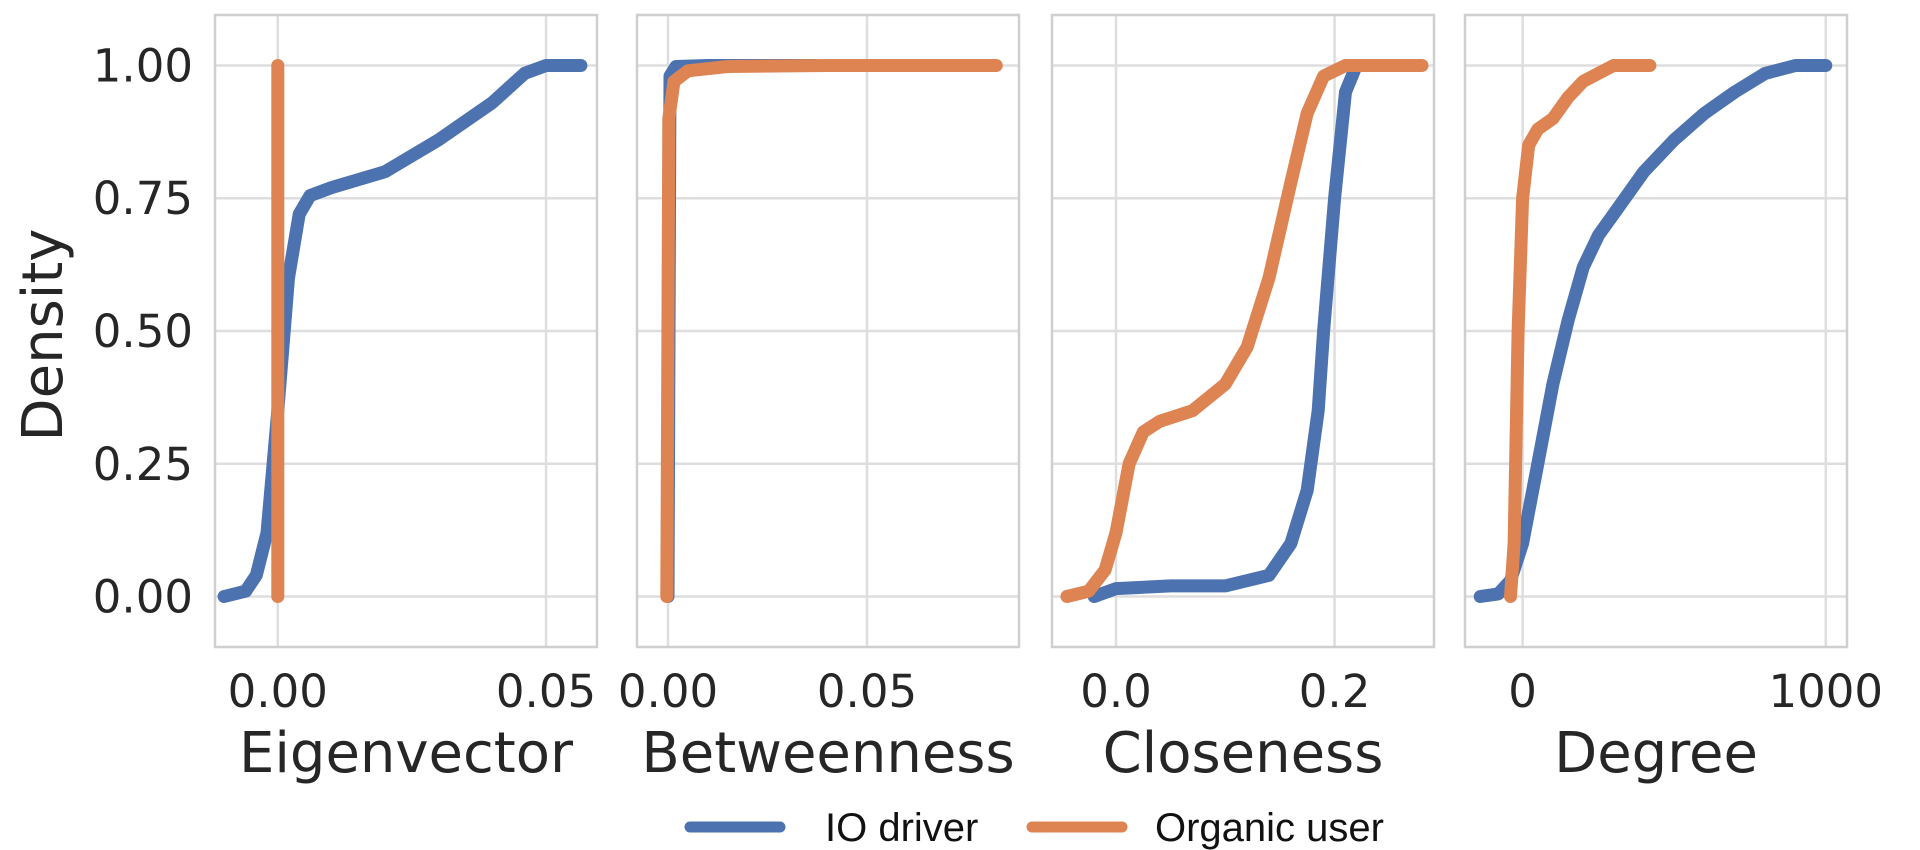 The width and height of the screenshot is (1920, 850). What do you see at coordinates (402, 331) in the screenshot?
I see `eigenvector-series-io-driver` at bounding box center [402, 331].